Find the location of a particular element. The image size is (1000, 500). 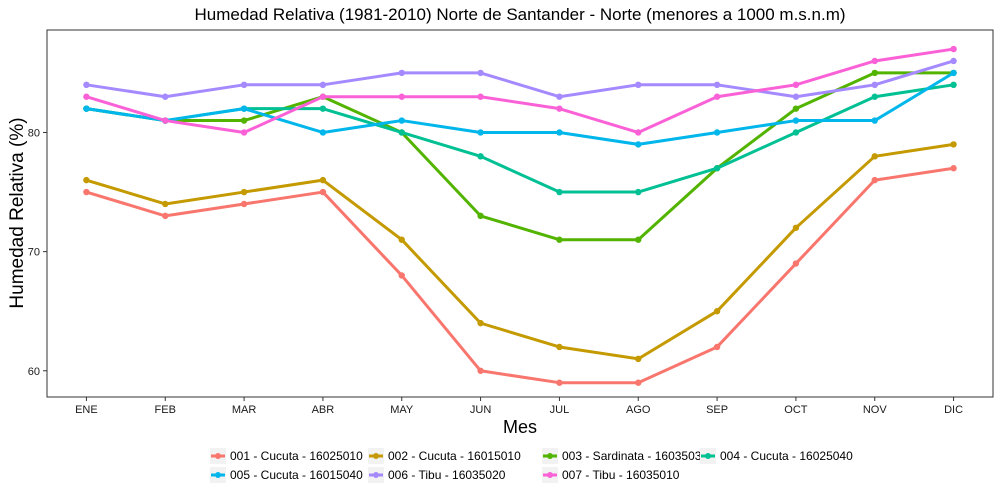

x-tick-label: FEB is located at coordinates (165, 410).